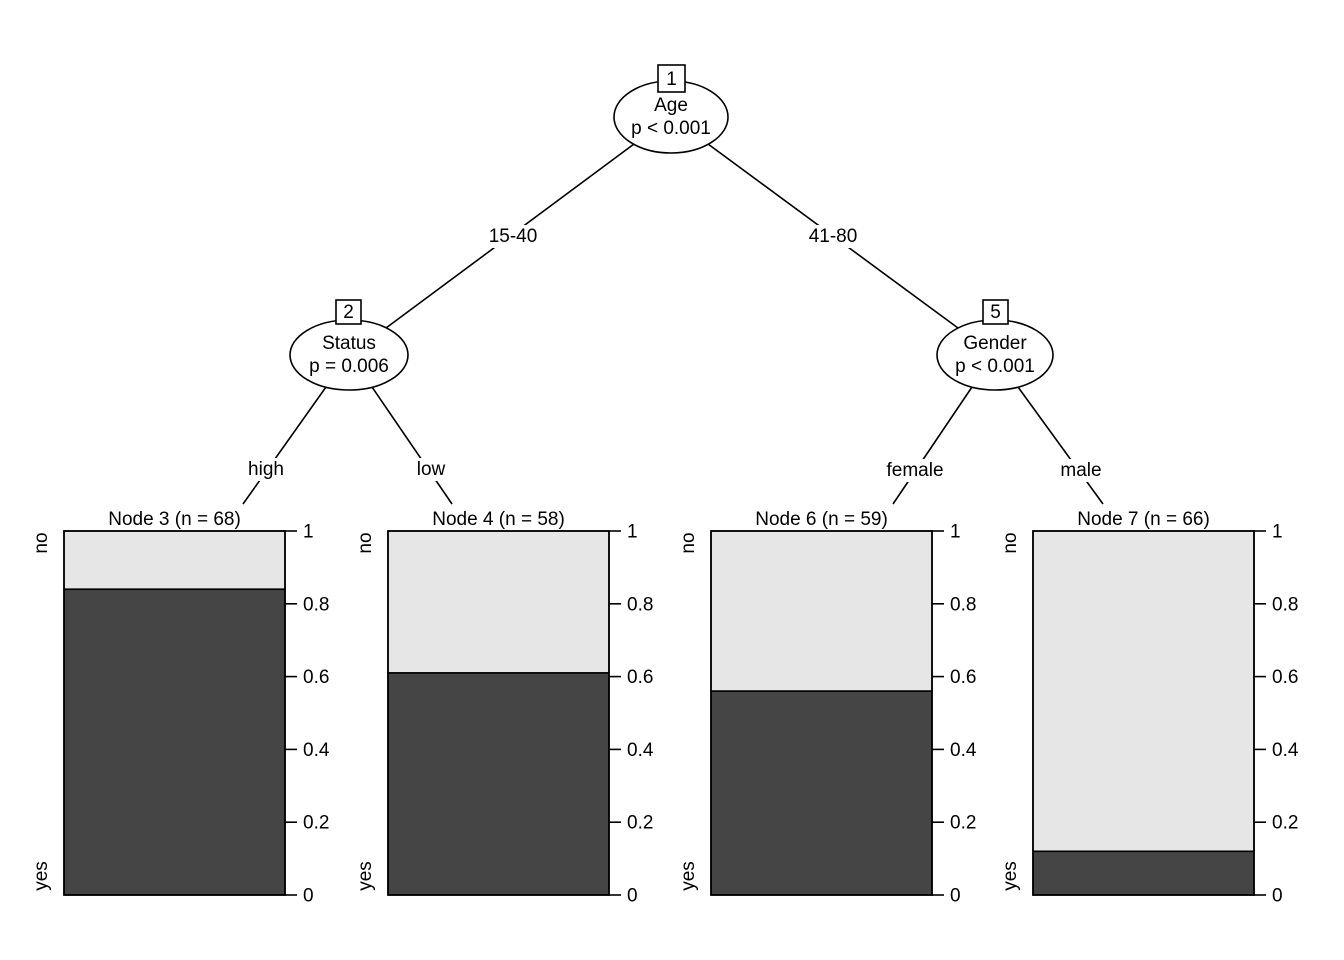  I want to click on edge-label: male, so click(1080, 470).